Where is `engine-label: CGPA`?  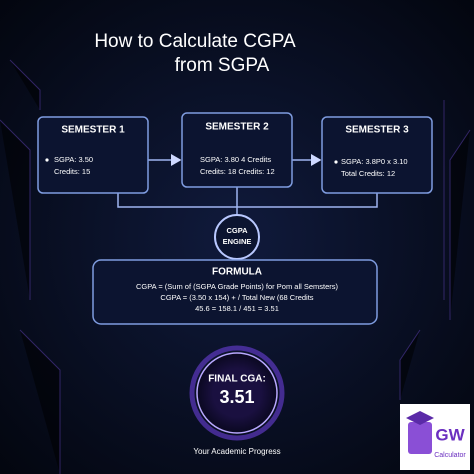 engine-label: CGPA is located at coordinates (237, 230).